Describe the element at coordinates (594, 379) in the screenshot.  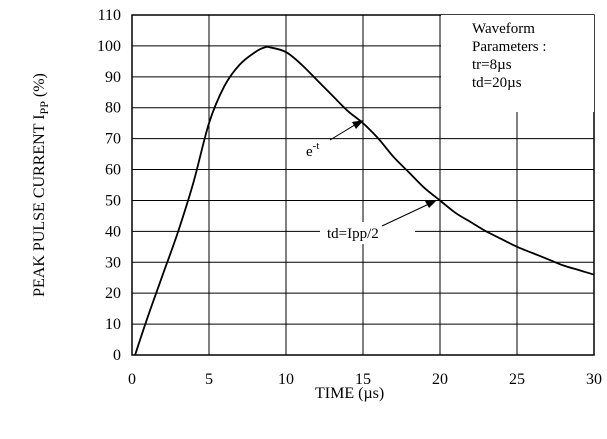
I see `x-tick-label-6: 30` at that location.